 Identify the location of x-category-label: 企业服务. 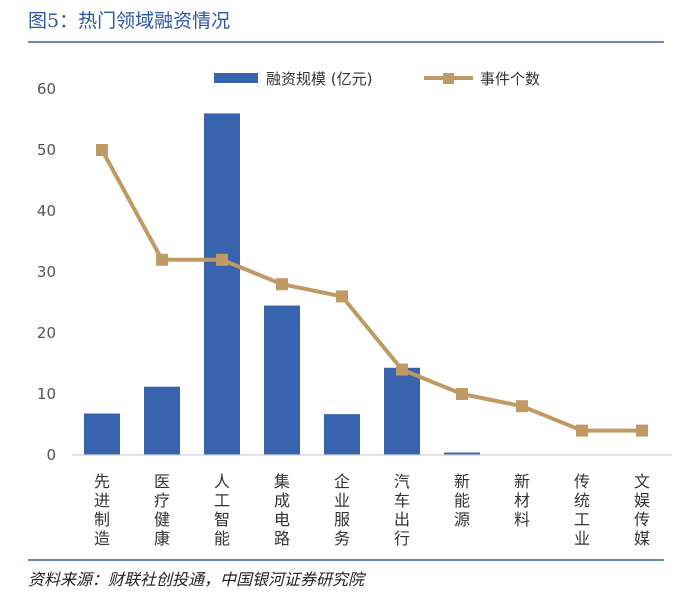
(342, 510).